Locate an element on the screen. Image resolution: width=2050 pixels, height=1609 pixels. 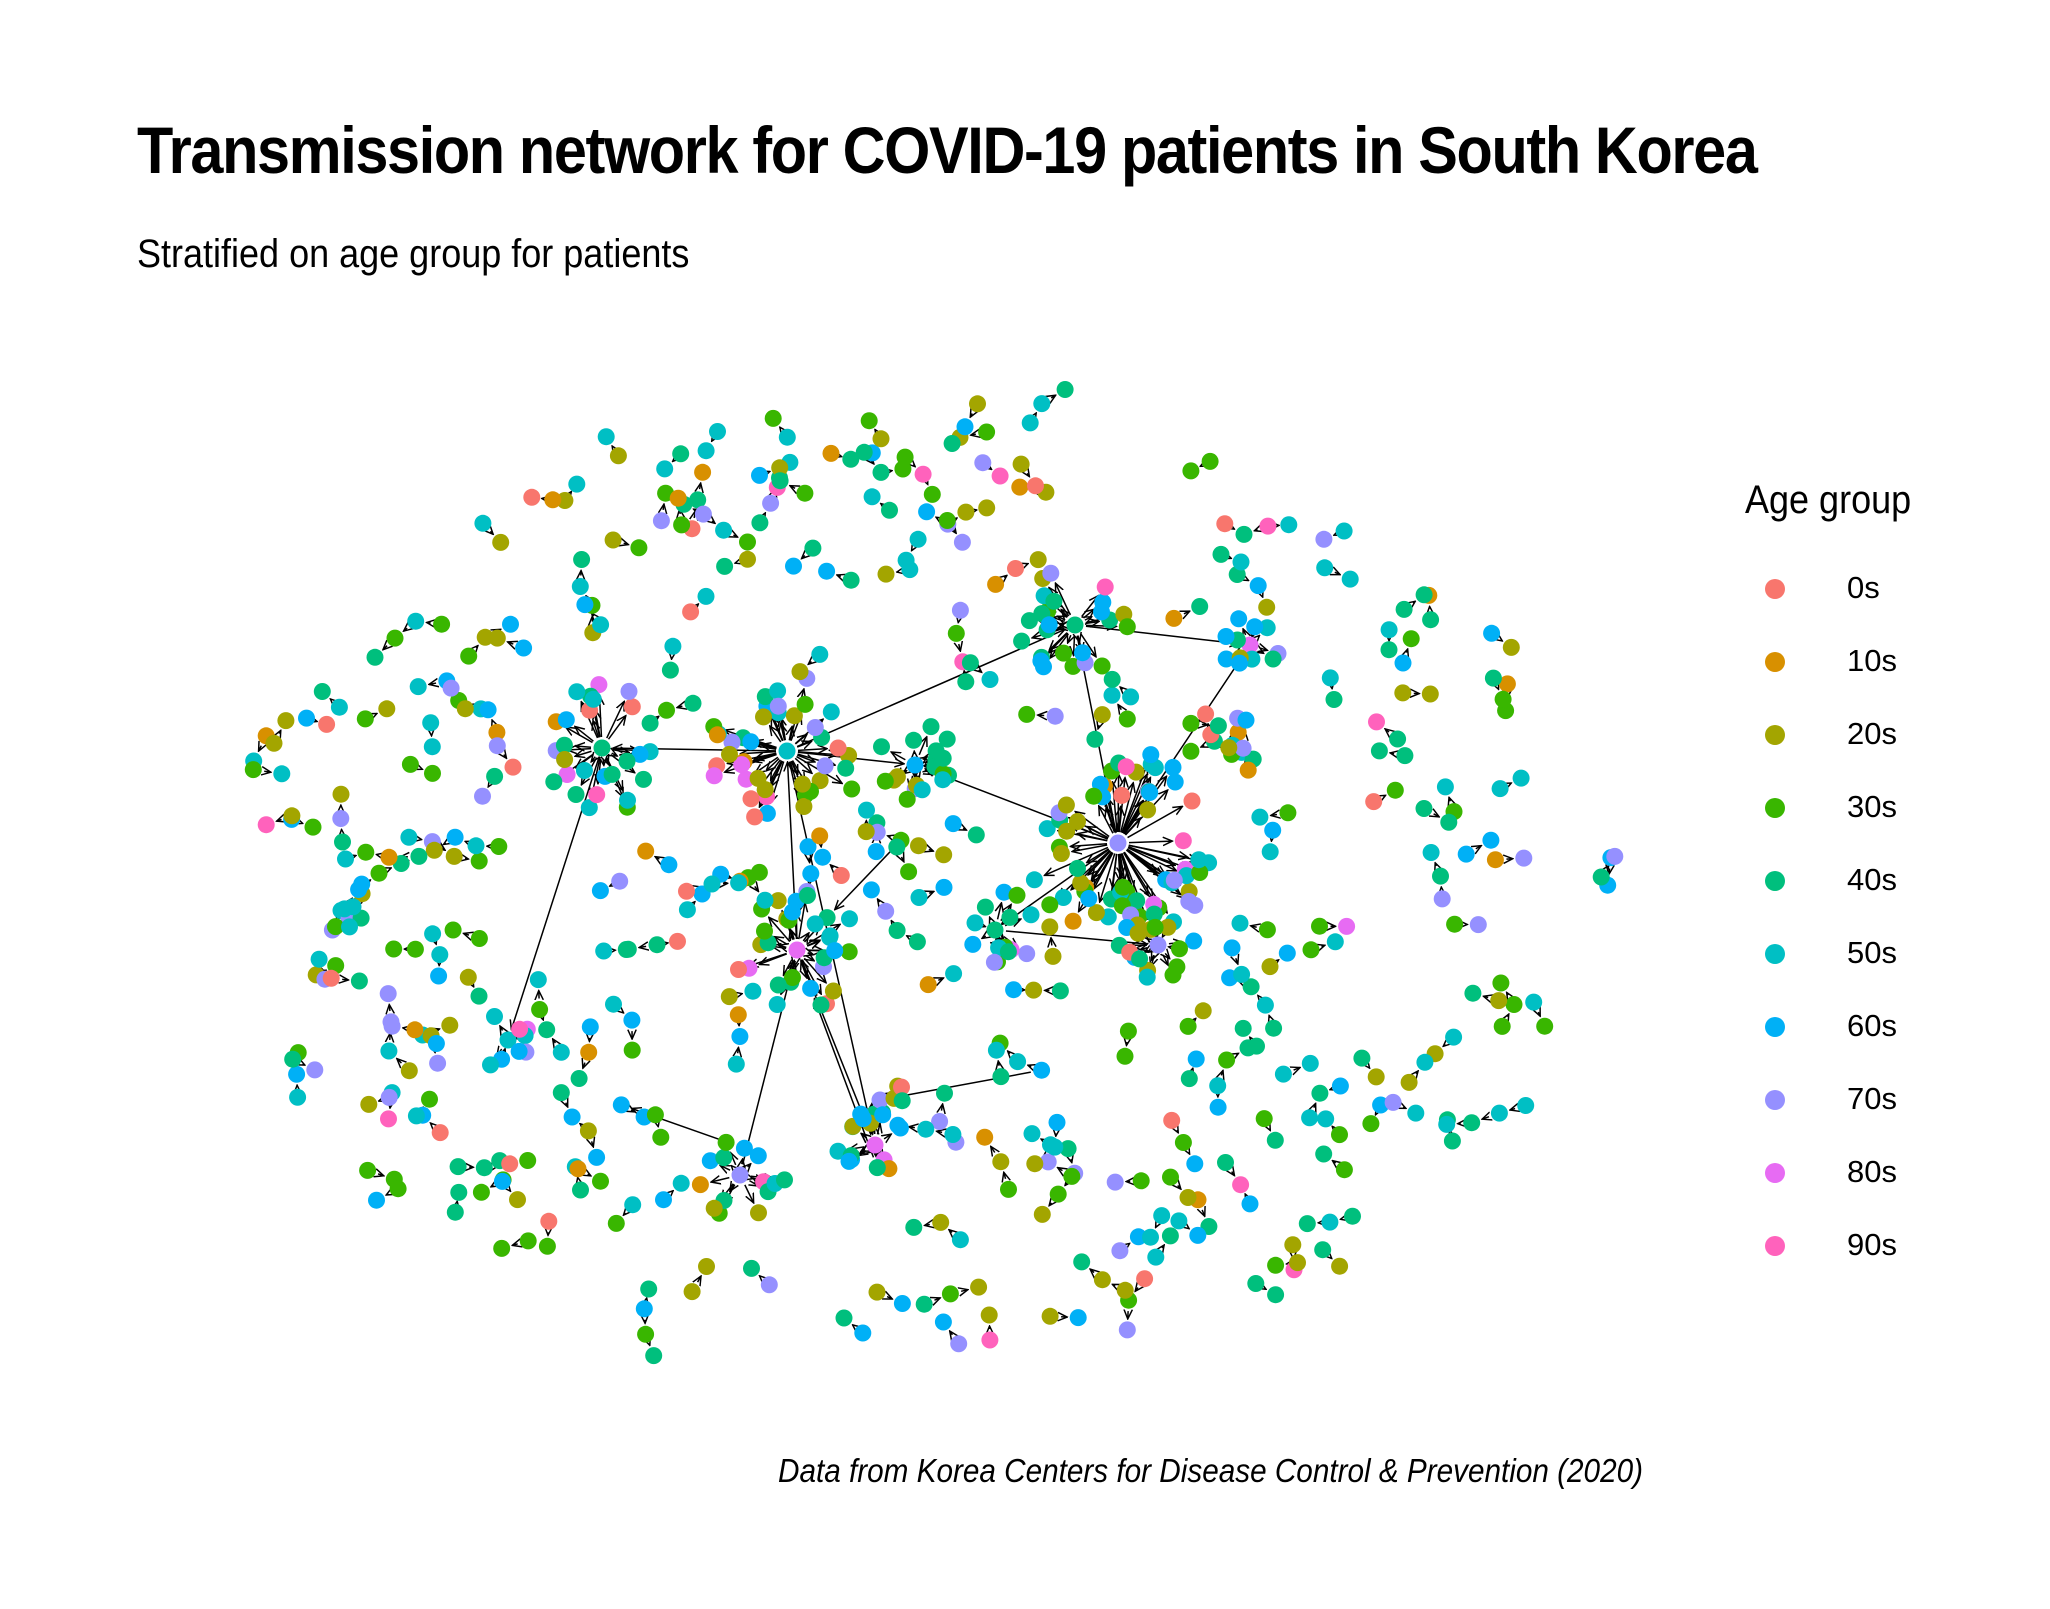
legend-item-20s: 20s is located at coordinates (1865, 736).